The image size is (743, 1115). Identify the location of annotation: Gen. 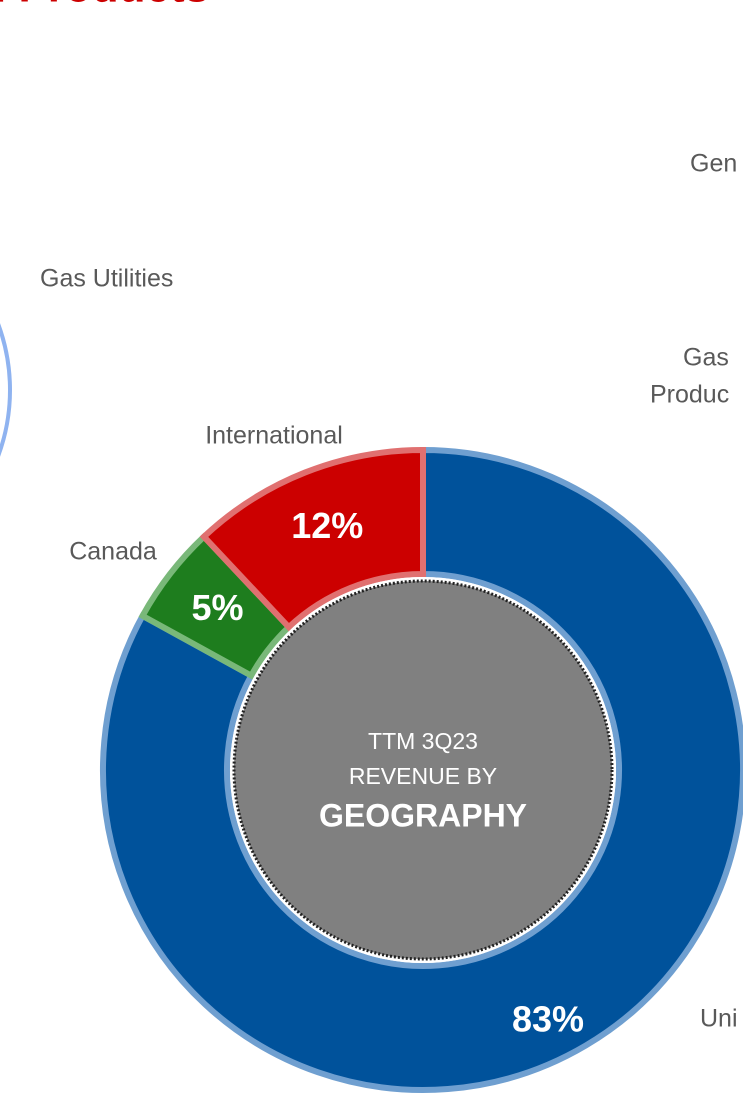
(713, 164).